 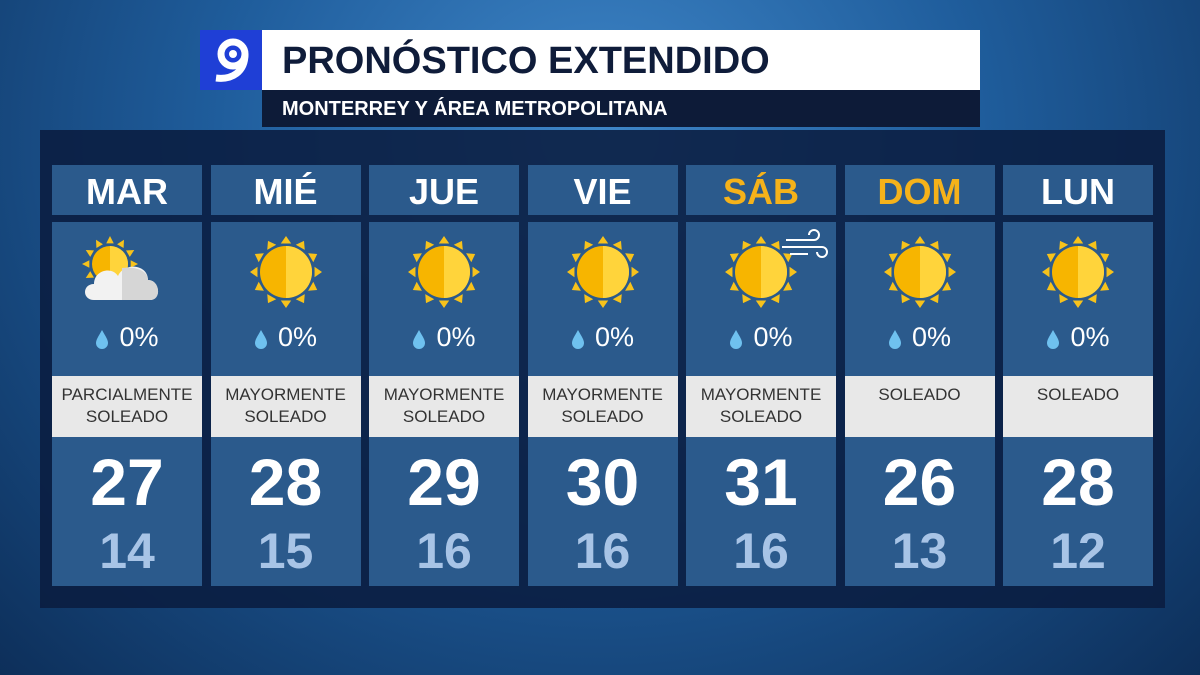 I want to click on day-body: 0% PARCIALMENTE SOLEADO 27 14, so click(x=127, y=404).